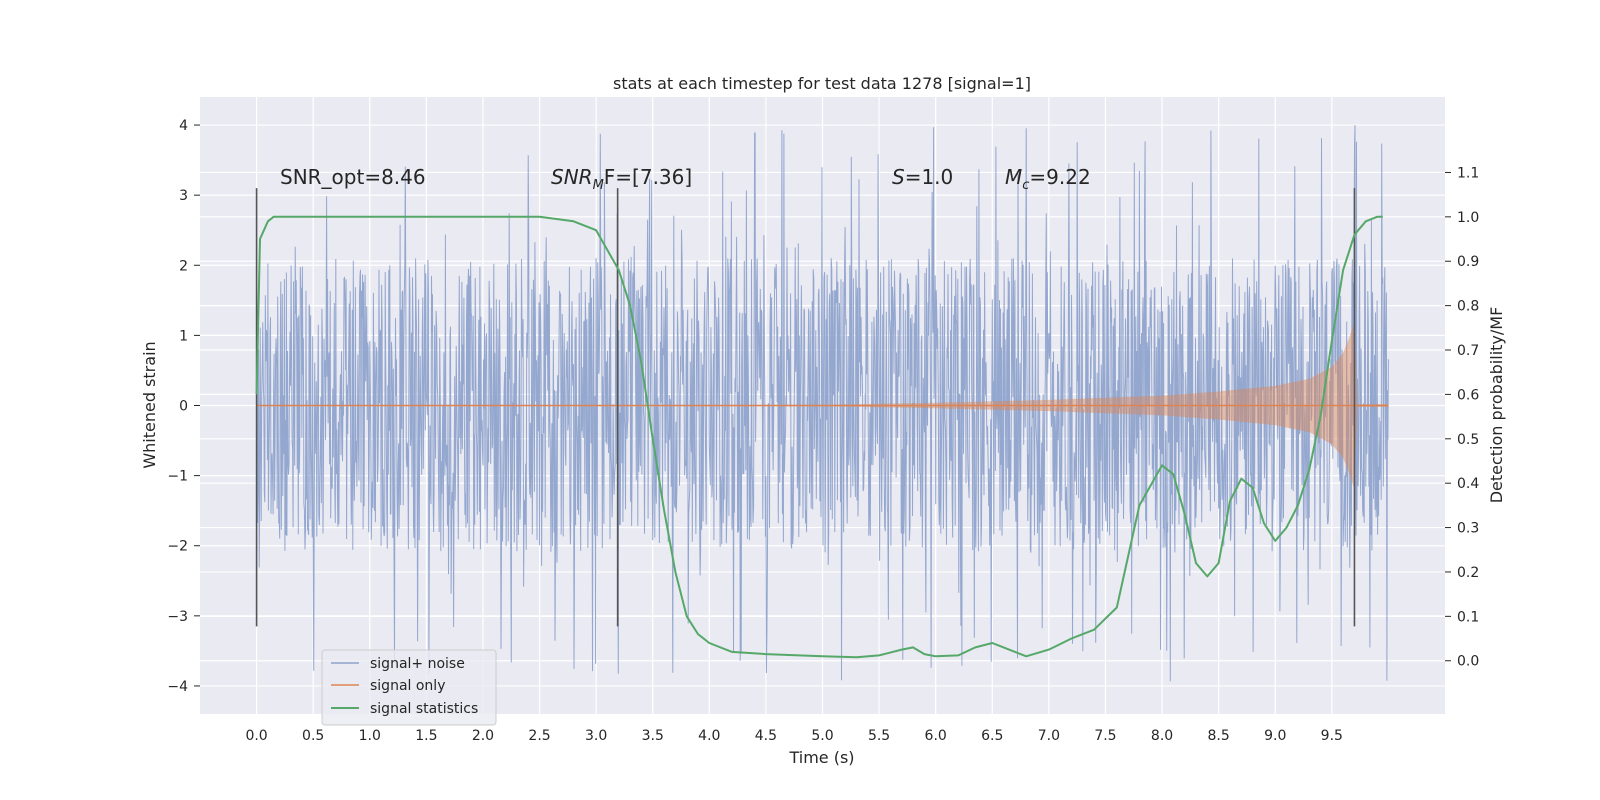 The height and width of the screenshot is (800, 1600). I want to click on x-tick-label: 2.5, so click(539, 736).